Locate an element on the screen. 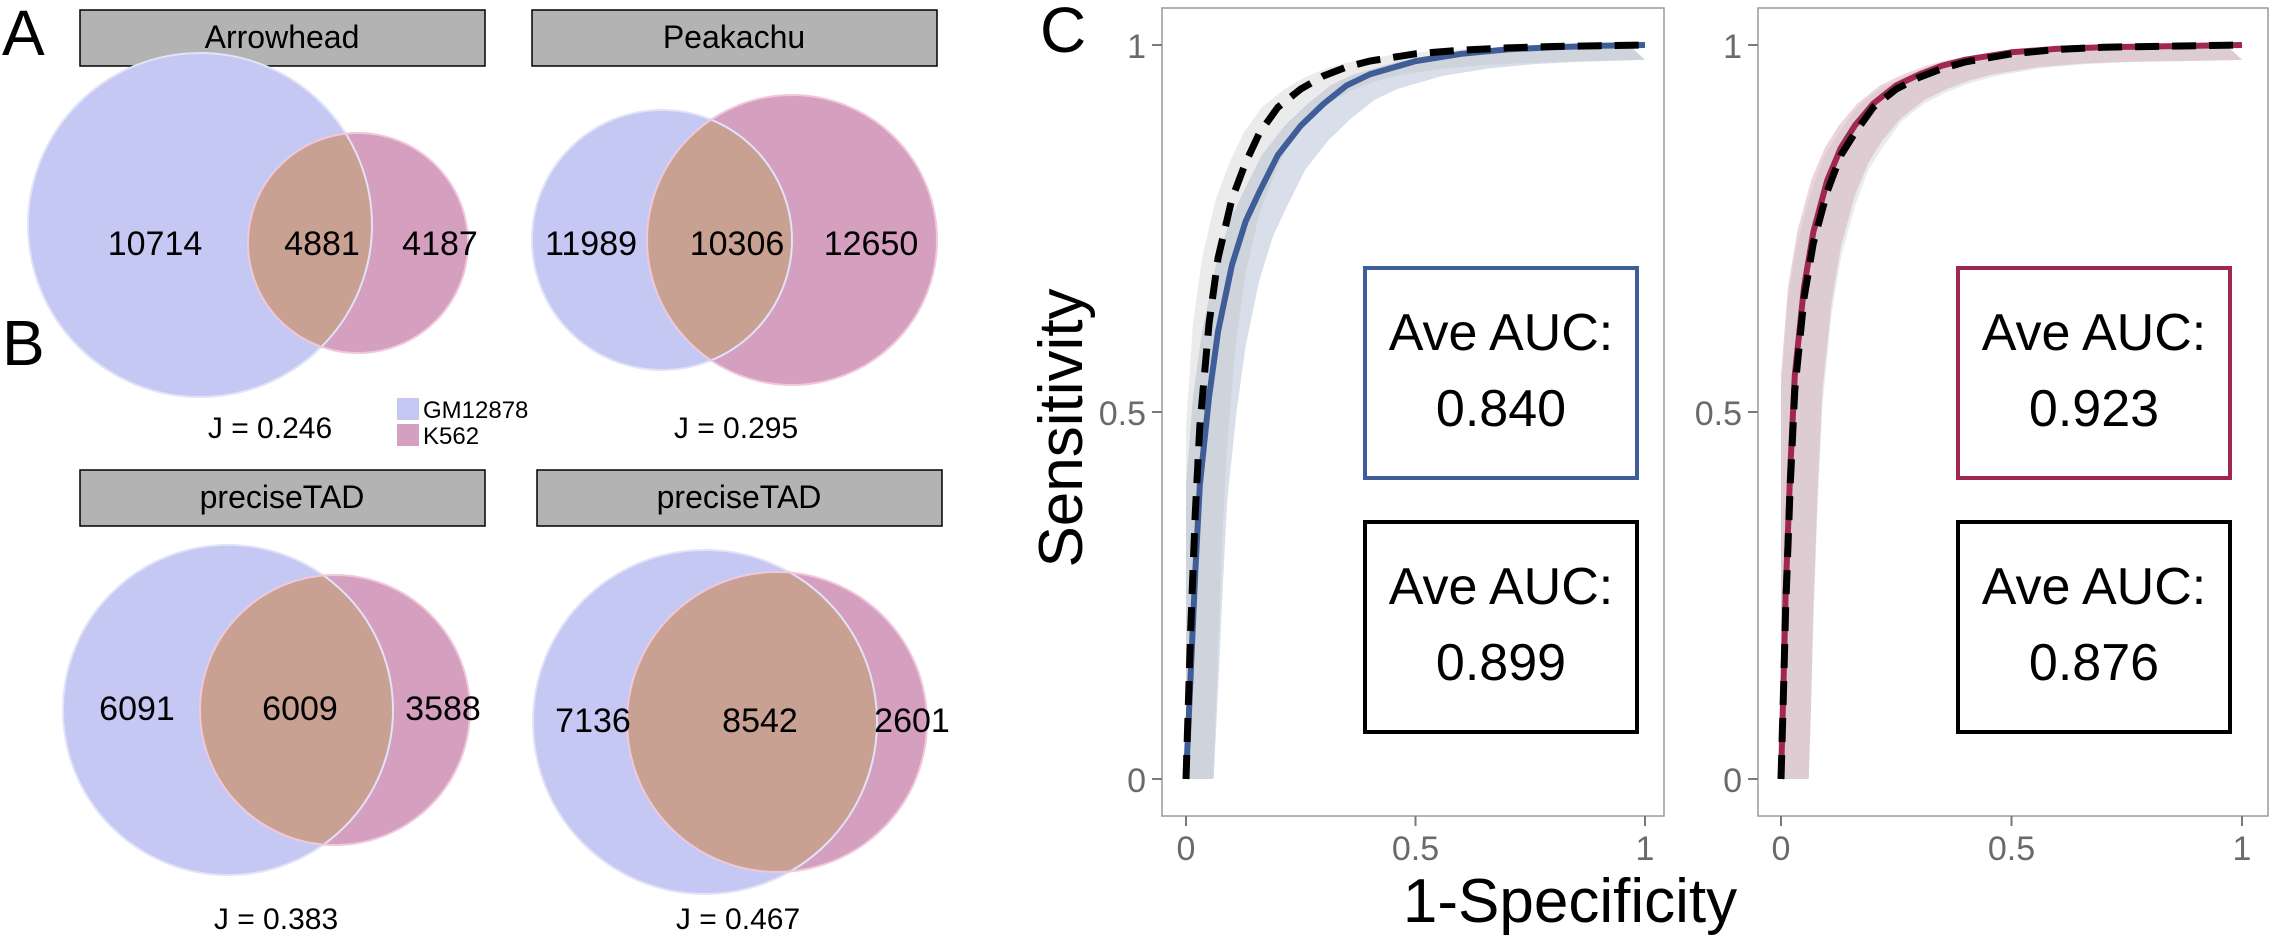 This screenshot has width=2273, height=935. count-overlap: 8542 is located at coordinates (760, 721).